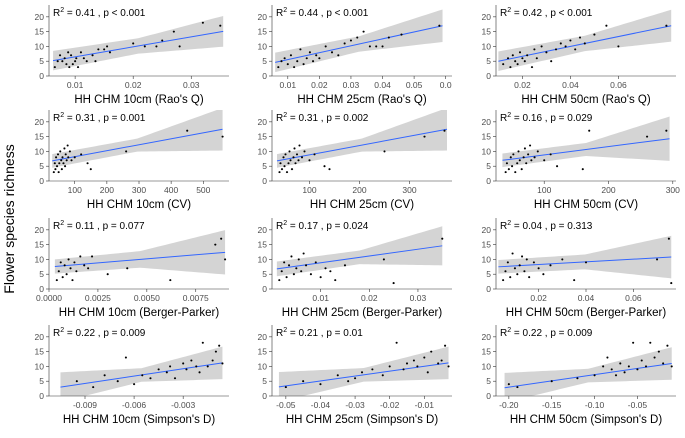 The width and height of the screenshot is (685, 438). What do you see at coordinates (319, 333) in the screenshot?
I see `stats-annotation: R2 = 0.21 , p = 0.01` at bounding box center [319, 333].